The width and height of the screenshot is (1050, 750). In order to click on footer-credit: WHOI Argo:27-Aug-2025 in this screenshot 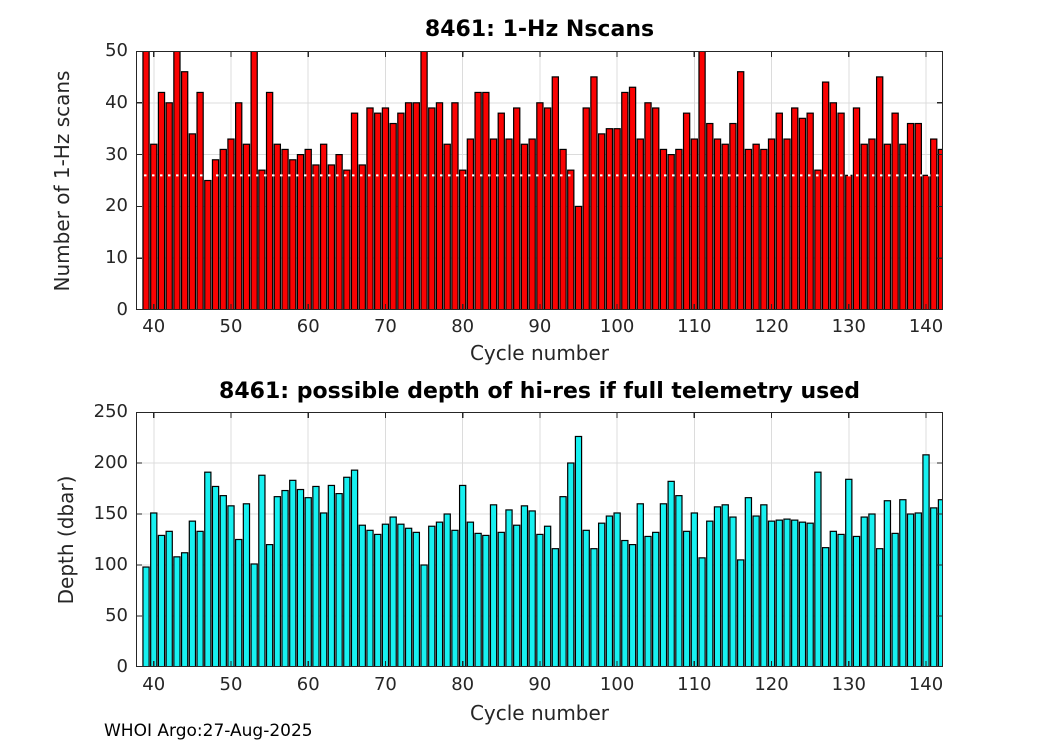, I will do `click(208, 731)`.